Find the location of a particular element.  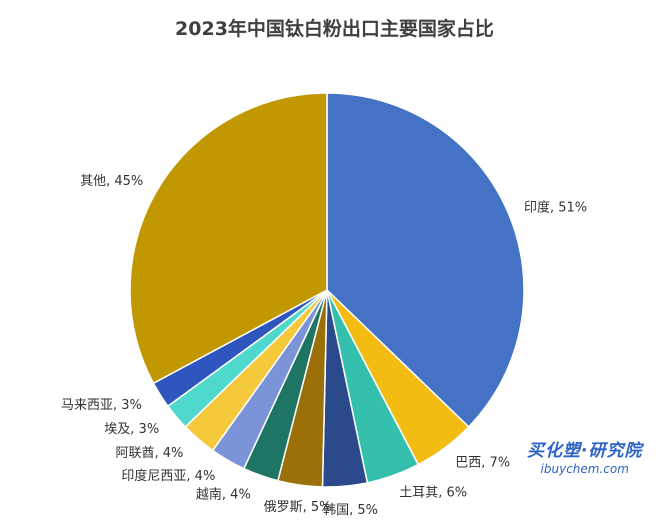

watermark-site: ibuychem.com is located at coordinates (584, 469).